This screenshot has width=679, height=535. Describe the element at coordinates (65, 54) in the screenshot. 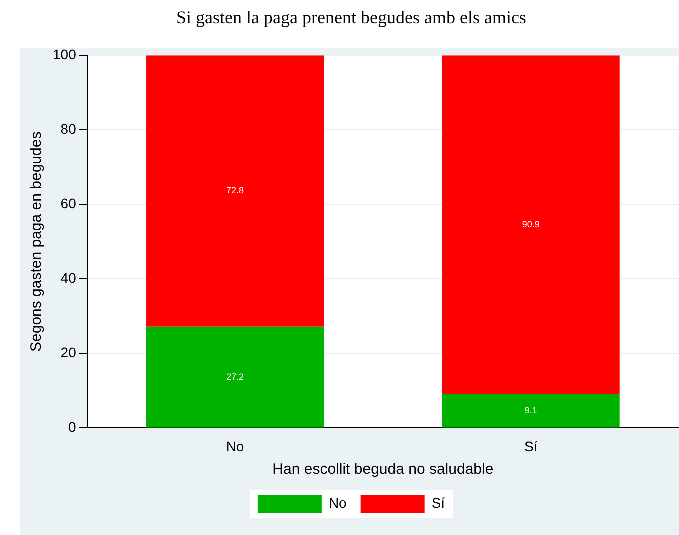

I see `y-tick-label: 100` at that location.